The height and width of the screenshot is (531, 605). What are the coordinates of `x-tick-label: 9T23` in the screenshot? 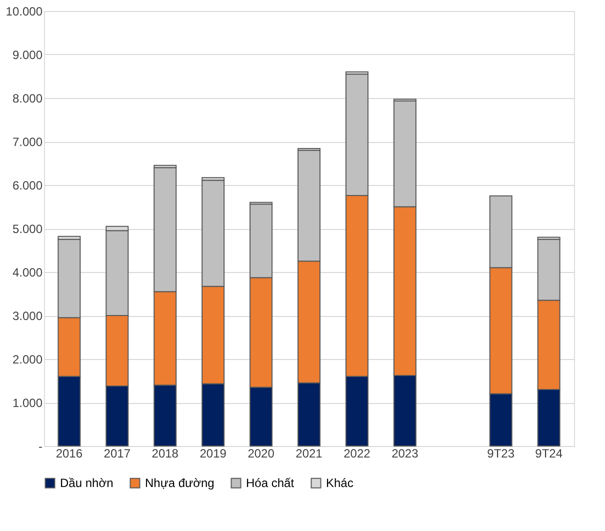 It's located at (501, 453).